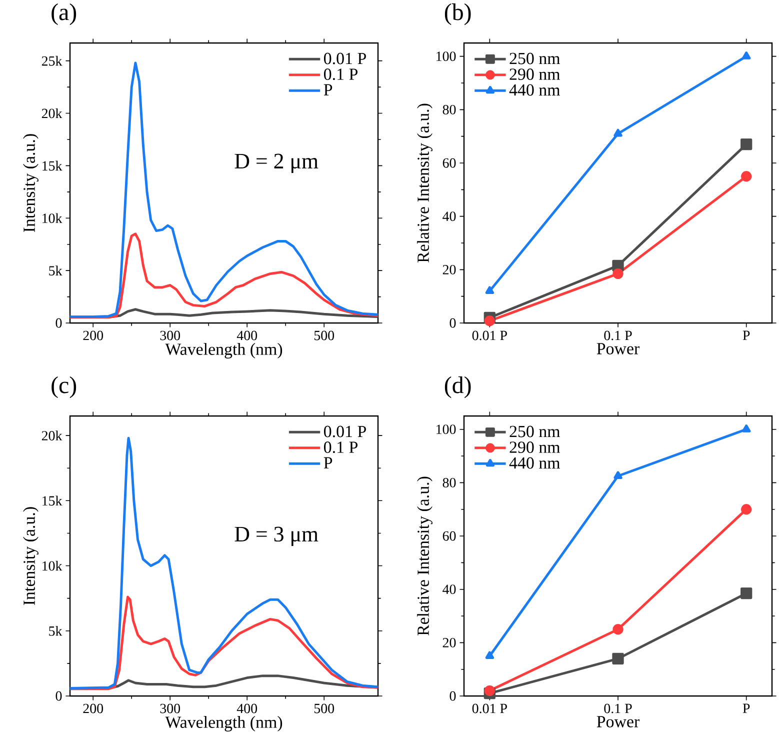  I want to click on chart-title: (d), so click(457, 387).